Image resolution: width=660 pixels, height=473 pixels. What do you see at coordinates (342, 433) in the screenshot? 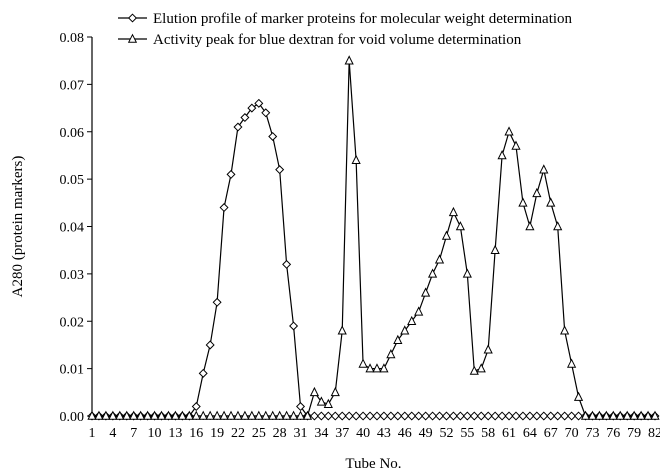
I see `x-tick-label: 37` at bounding box center [342, 433].